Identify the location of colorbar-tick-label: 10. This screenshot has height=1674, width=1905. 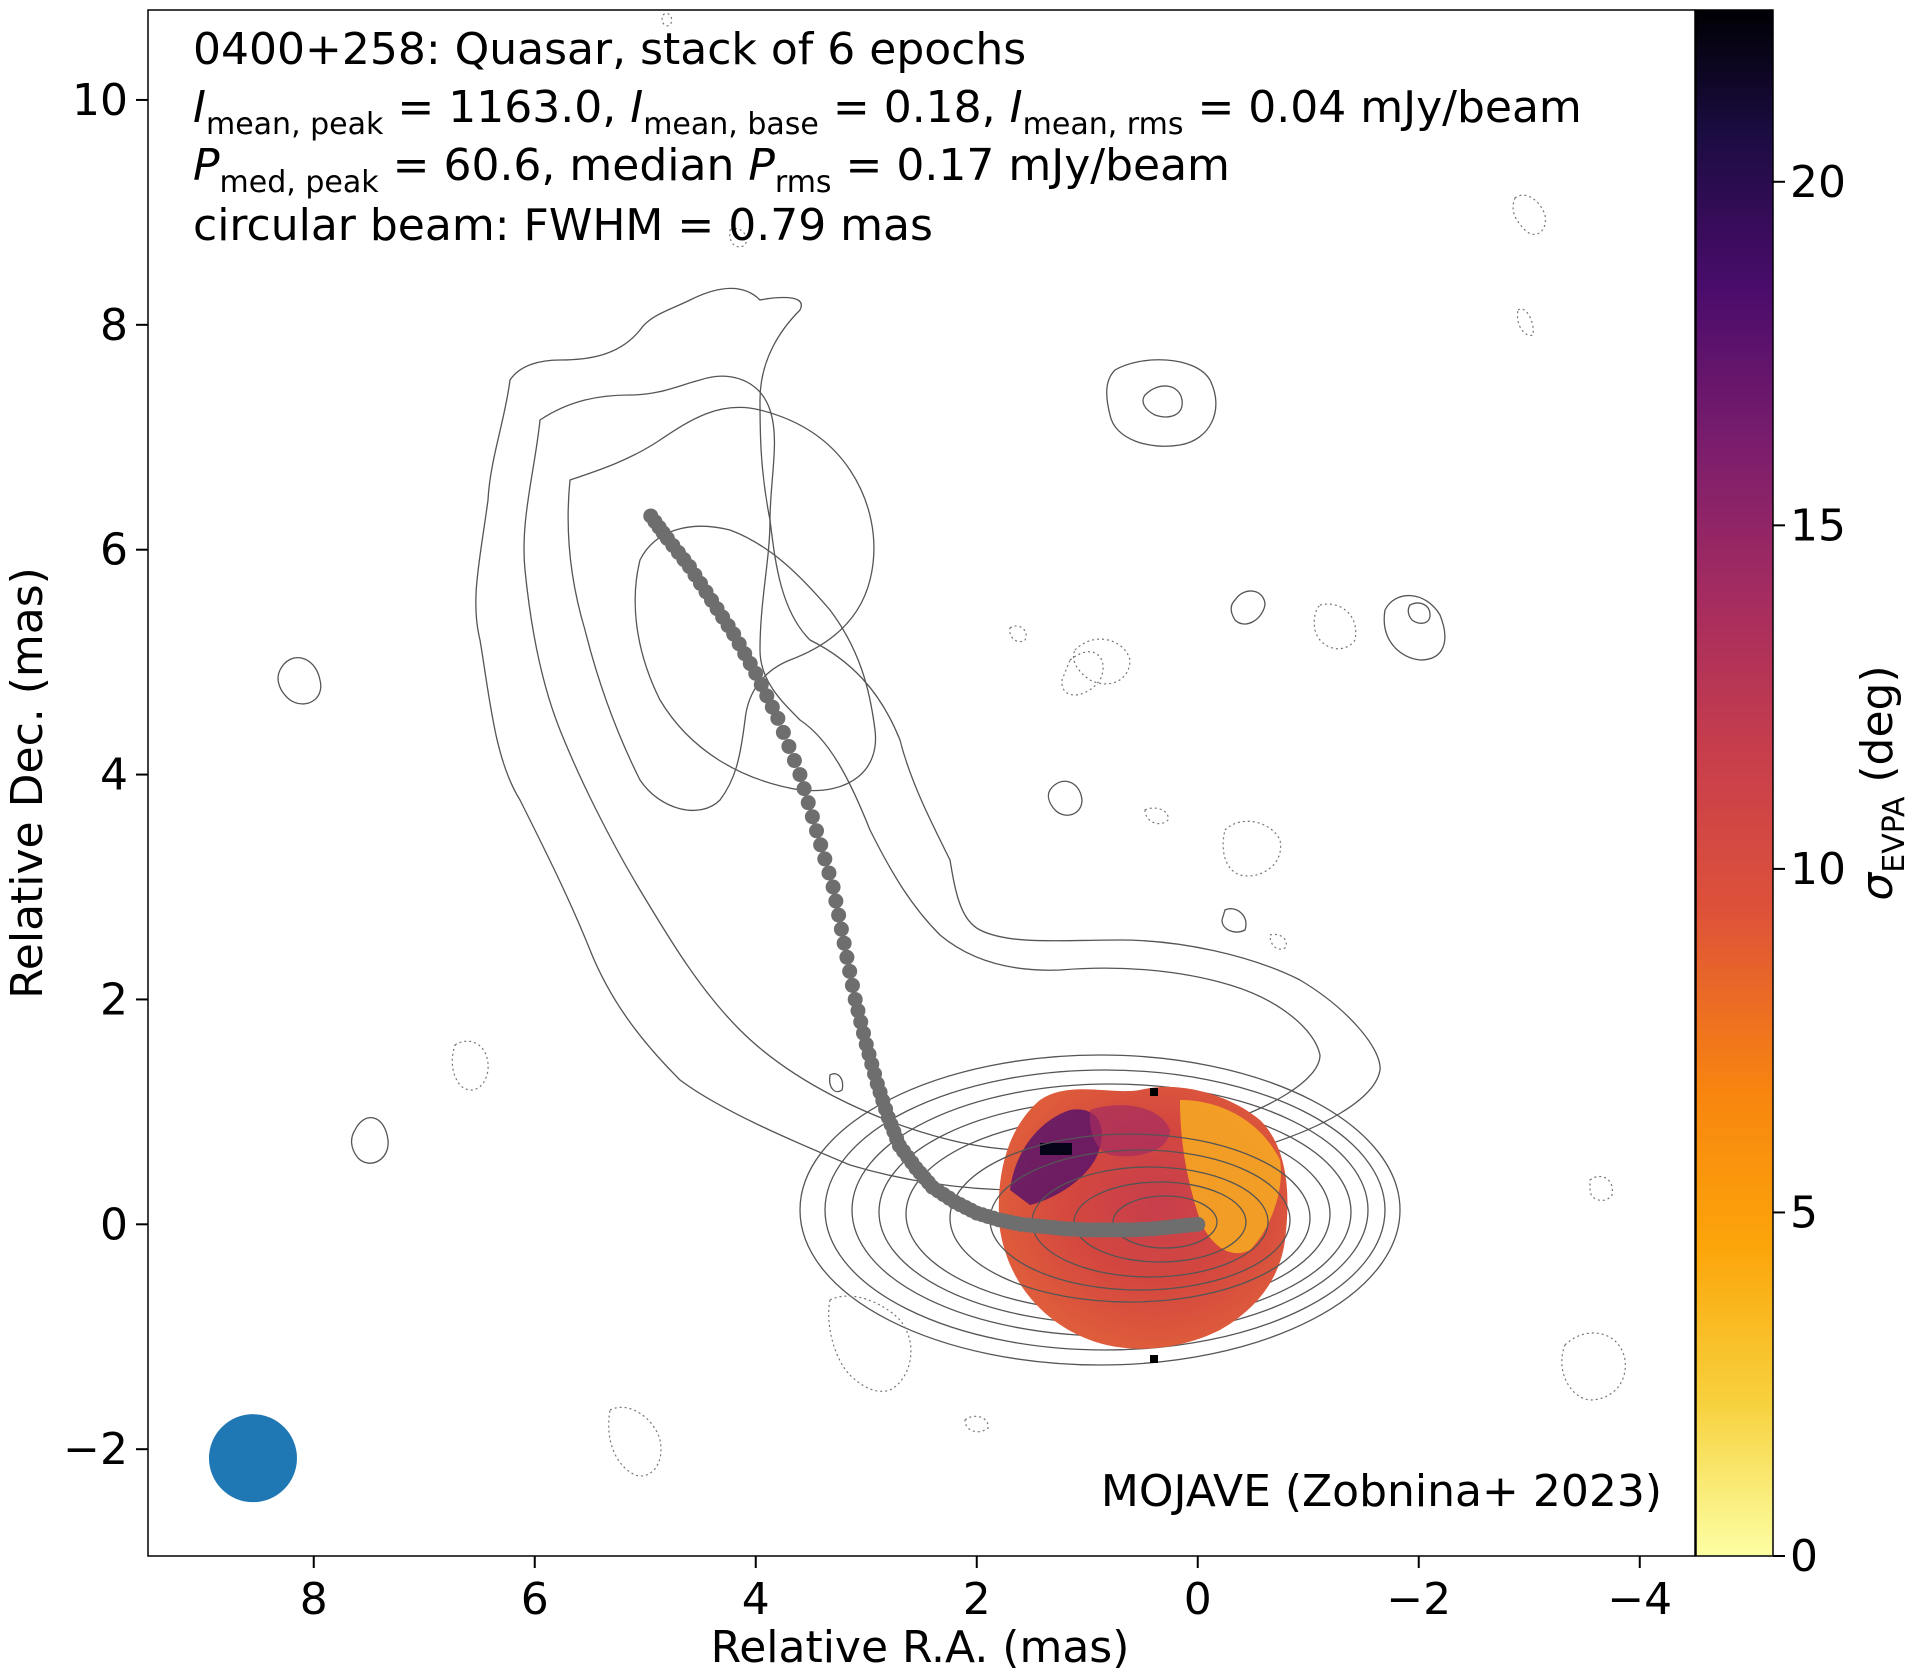
(1818, 869).